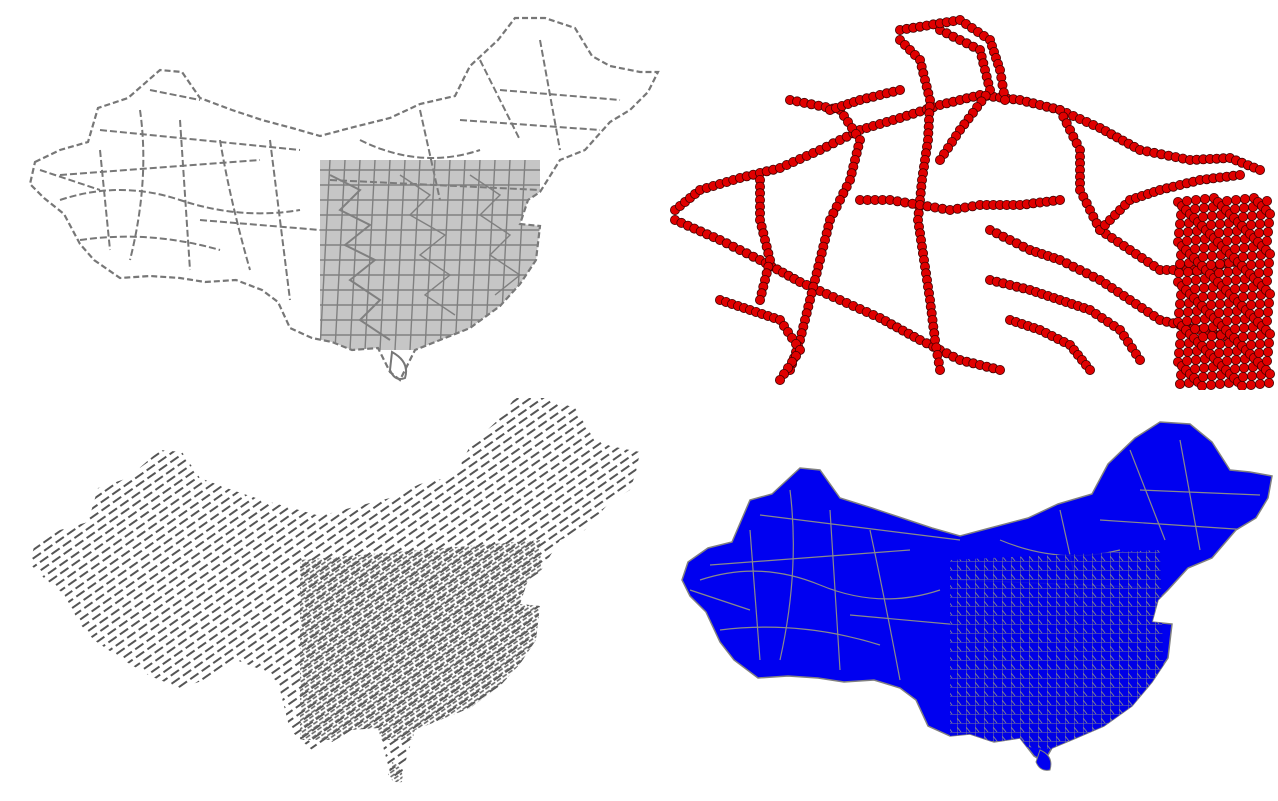 The width and height of the screenshot is (1278, 801). I want to click on island-outline, so click(398, 365).